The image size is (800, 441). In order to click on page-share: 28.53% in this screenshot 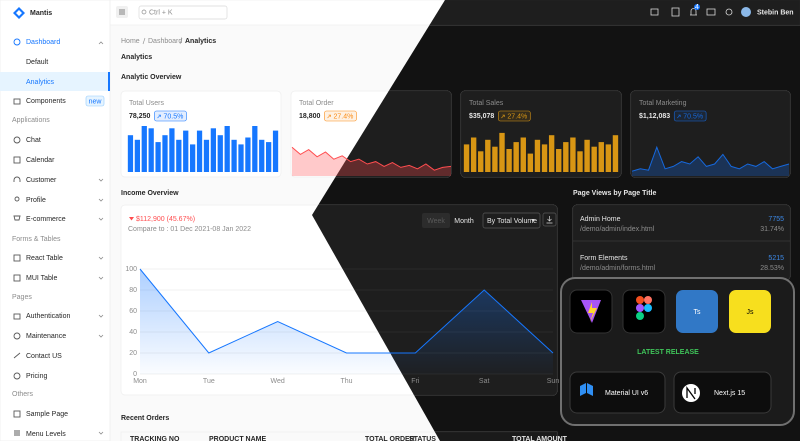, I will do `click(772, 268)`.